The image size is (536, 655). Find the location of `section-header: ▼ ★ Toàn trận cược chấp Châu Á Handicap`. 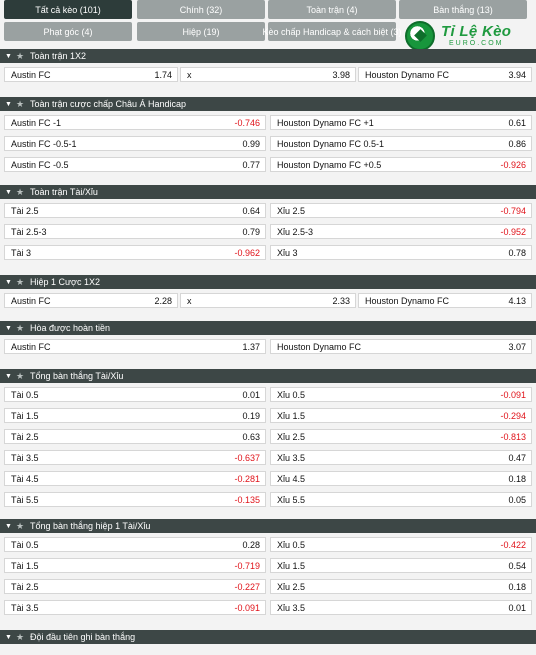

section-header: ▼ ★ Toàn trận cược chấp Châu Á Handicap is located at coordinates (268, 104).